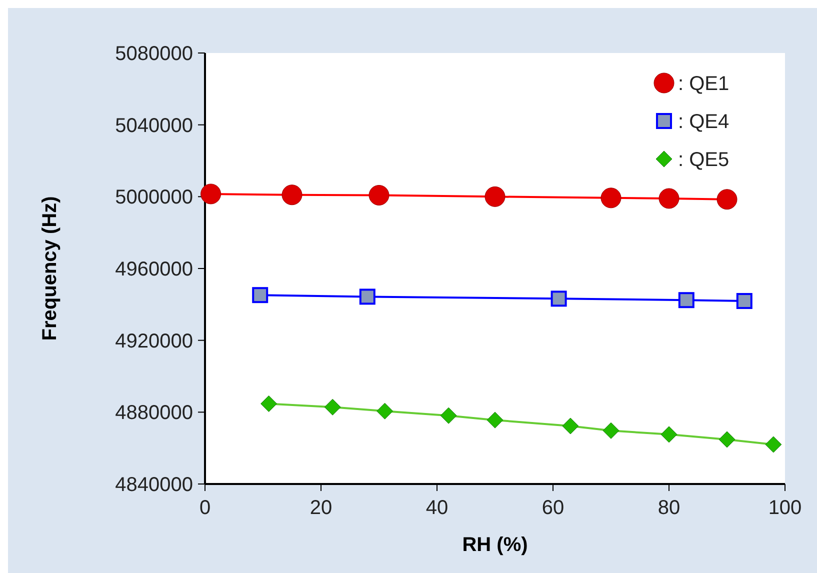 The image size is (817, 573). I want to click on x-axis-title: RH (%), so click(495, 545).